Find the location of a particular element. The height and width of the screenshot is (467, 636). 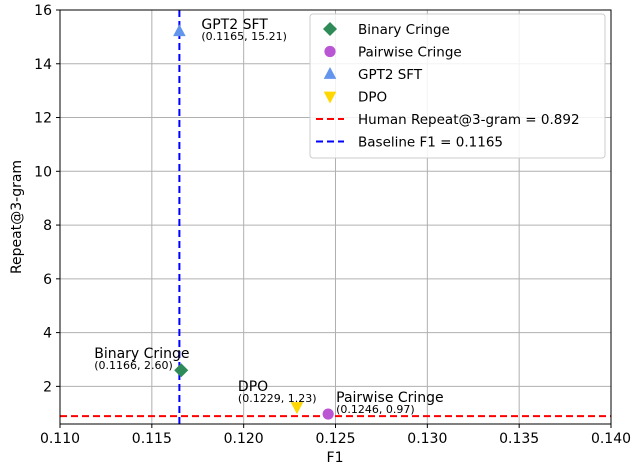

point-annotation-label: Binary Cringe is located at coordinates (141, 354).